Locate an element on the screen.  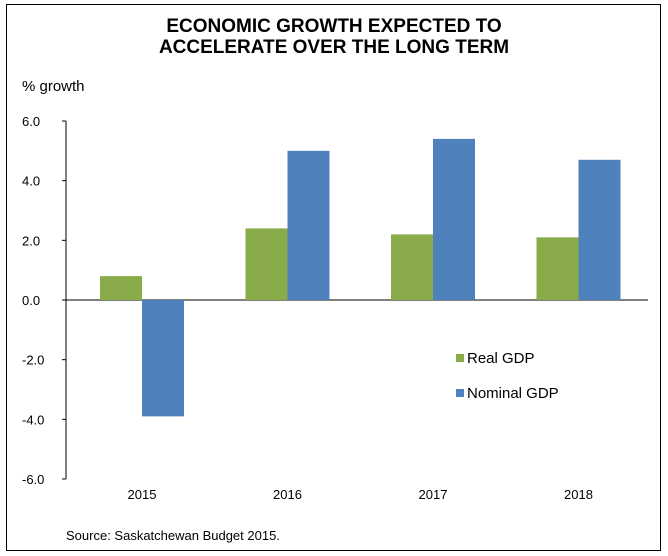
bar-nominal-gdp-2018 is located at coordinates (599, 229).